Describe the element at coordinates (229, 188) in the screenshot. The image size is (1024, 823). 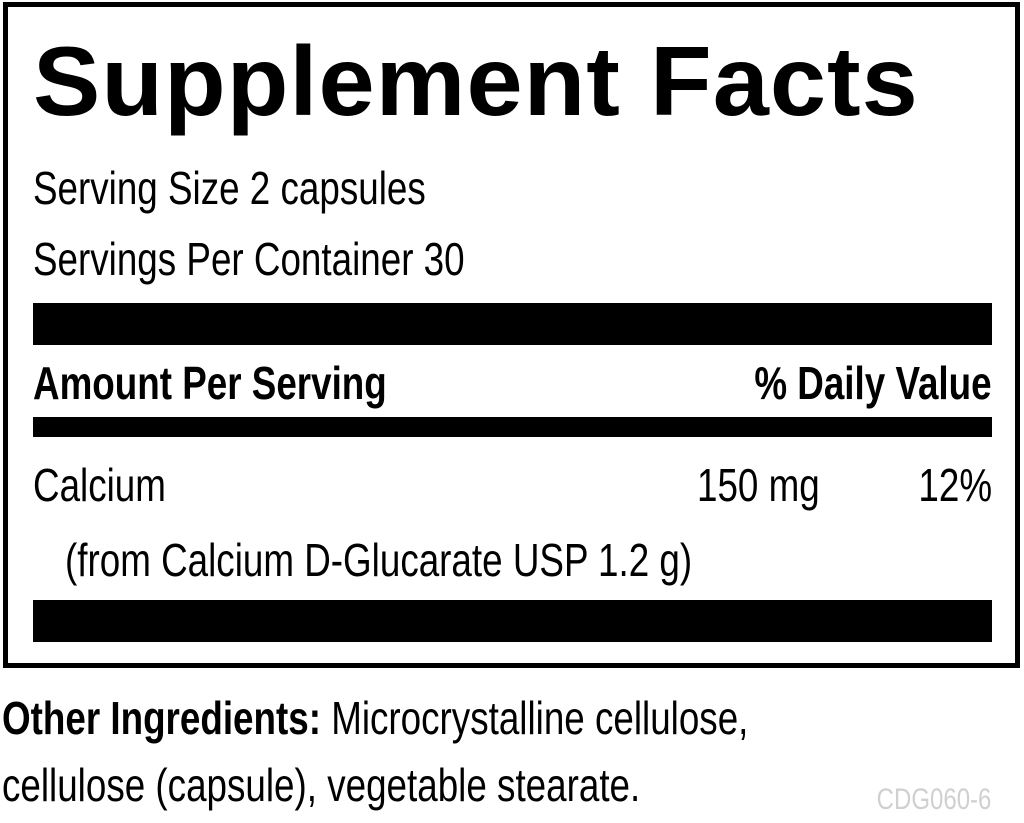
I see `serving-size: Serving Size 2 capsules` at that location.